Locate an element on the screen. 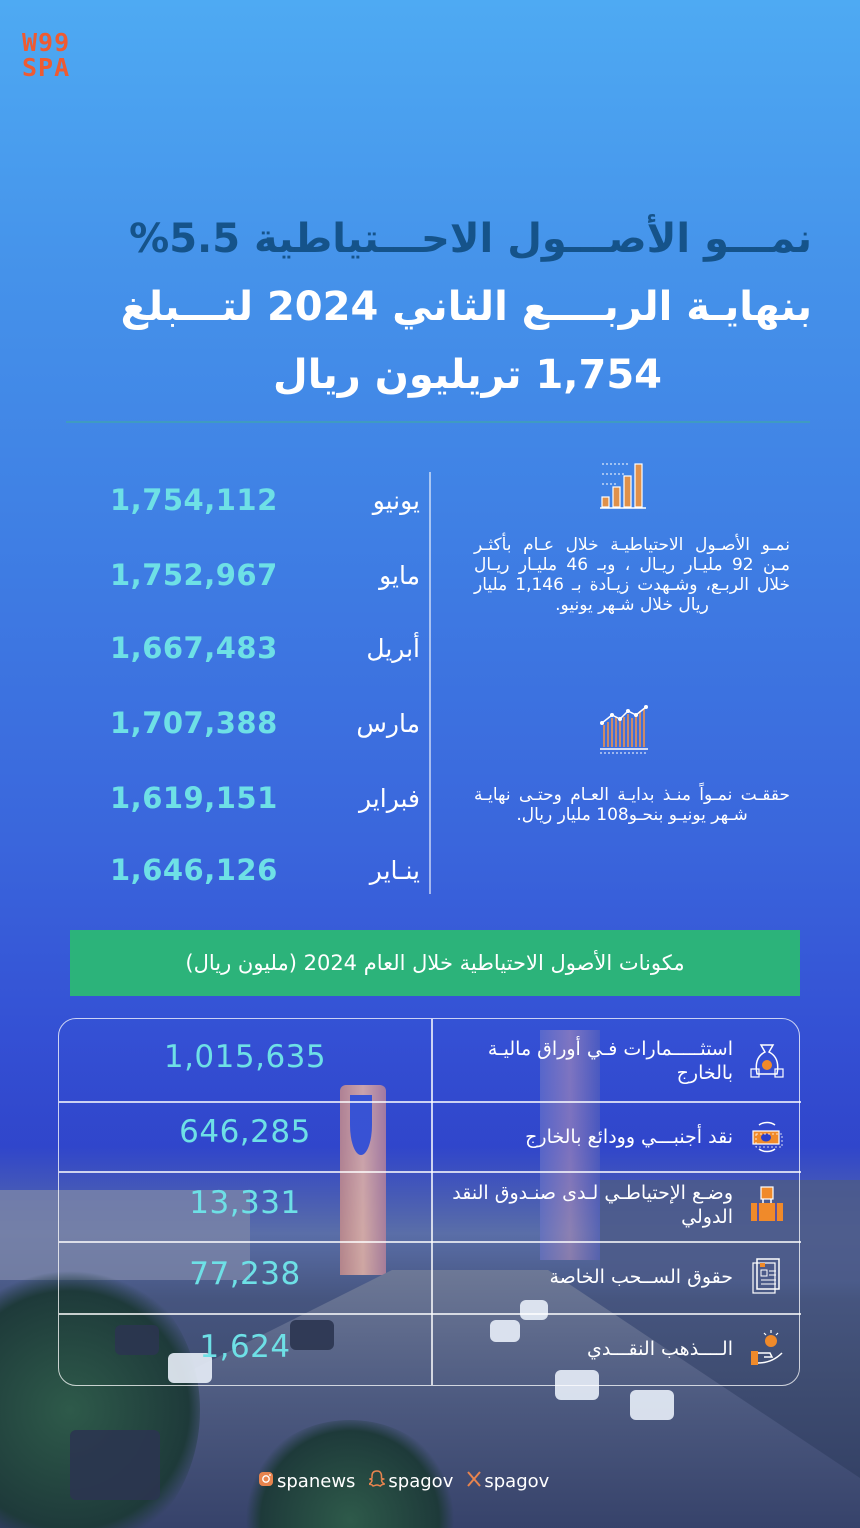  month-name: ينـاير is located at coordinates (394, 870).